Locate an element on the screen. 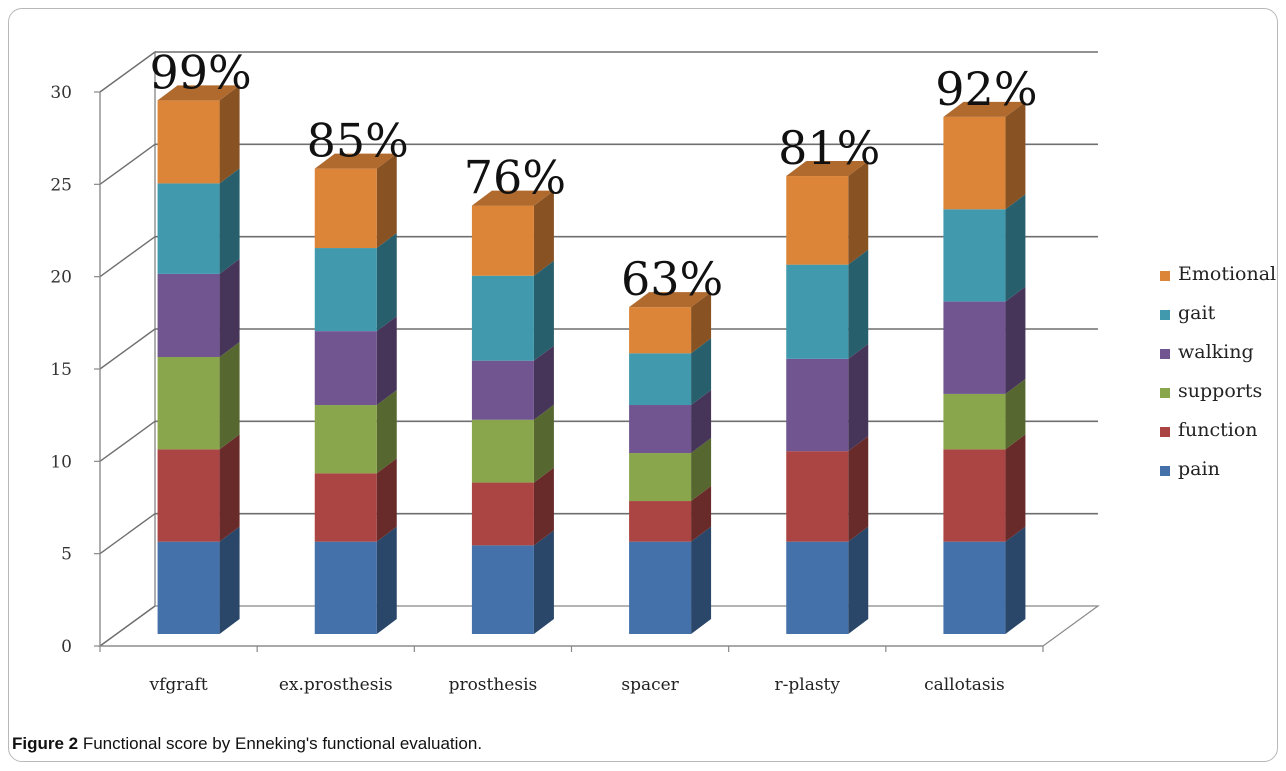 The width and height of the screenshot is (1286, 771). y-tick-label: 25 is located at coordinates (61, 185).